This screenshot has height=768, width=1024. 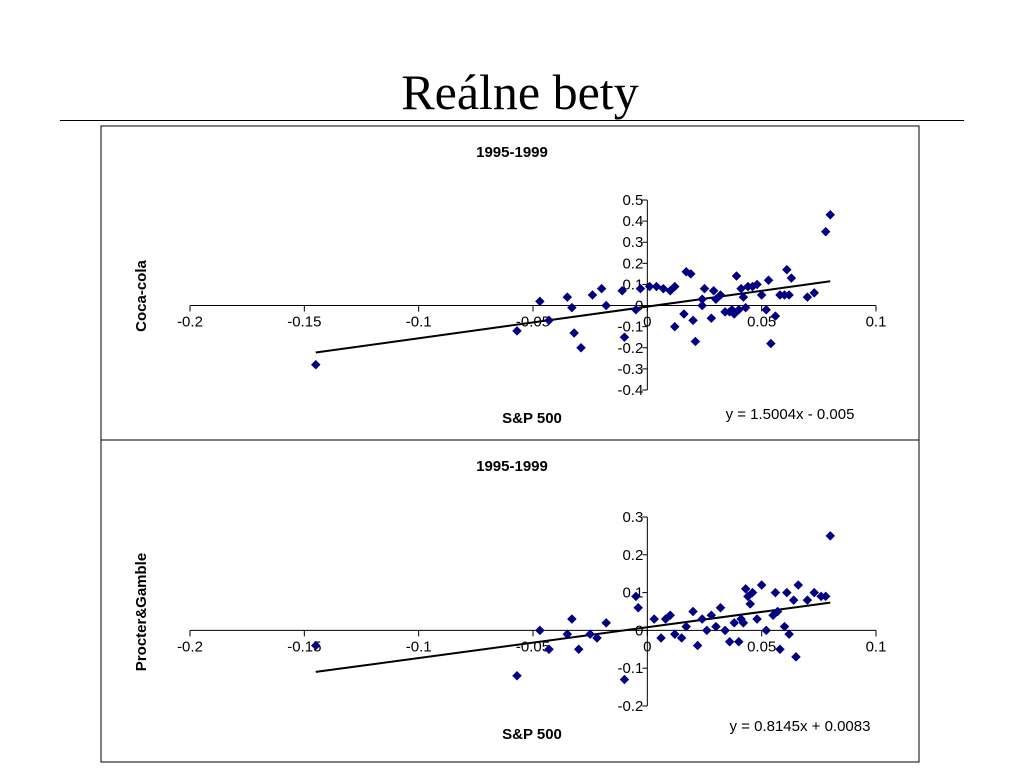 What do you see at coordinates (790, 414) in the screenshot?
I see `trendline-equation: y = 1.5004x - 0.005` at bounding box center [790, 414].